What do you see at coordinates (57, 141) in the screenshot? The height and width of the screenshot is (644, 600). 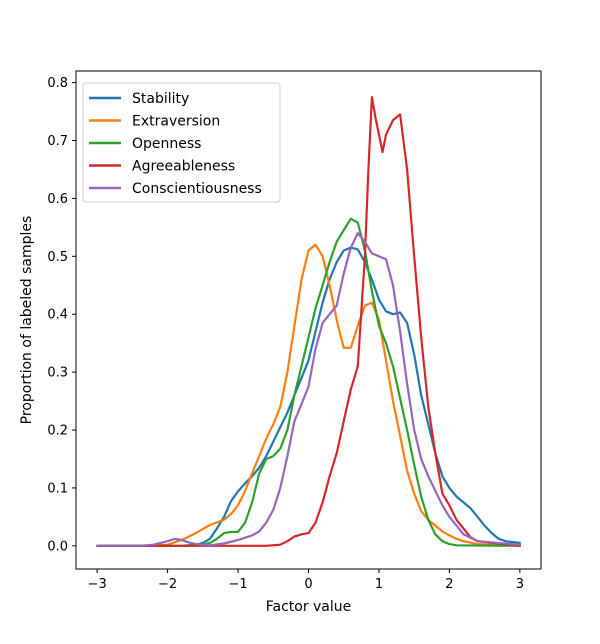 I see `y-tick-label: 0.7` at bounding box center [57, 141].